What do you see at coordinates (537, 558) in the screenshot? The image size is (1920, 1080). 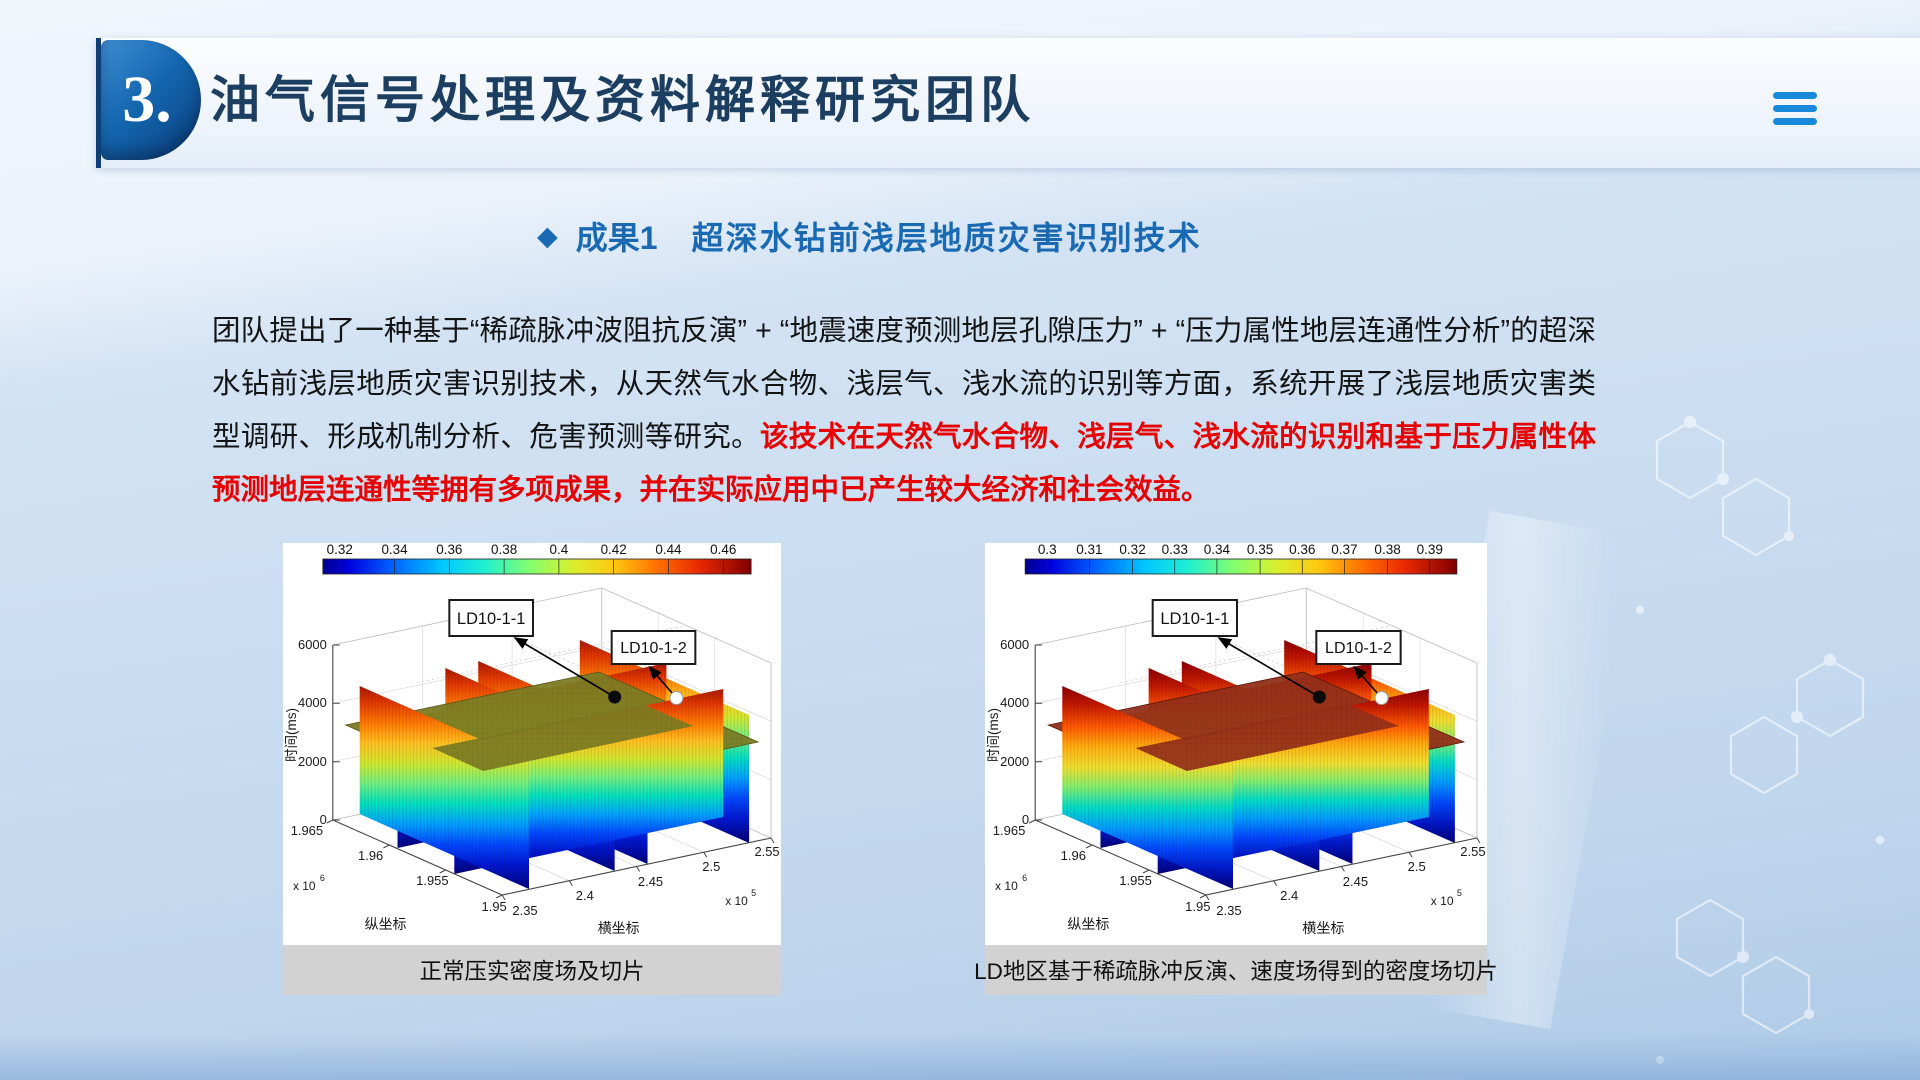 I see `colorbar: 0.32 0.34 0.36 0.38 0.4 0.42 0.44 0.46` at bounding box center [537, 558].